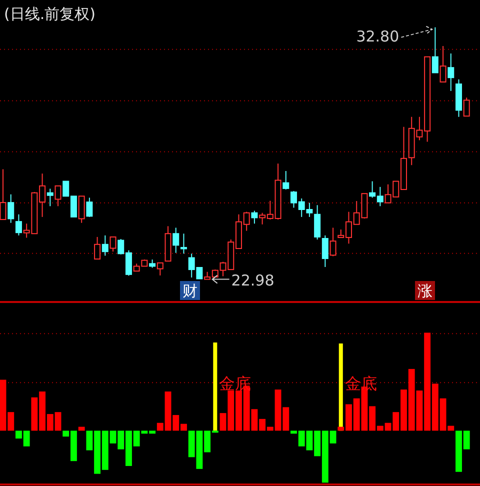 This screenshot has width=480, height=486. I want to click on annotation: 32.80, so click(378, 36).